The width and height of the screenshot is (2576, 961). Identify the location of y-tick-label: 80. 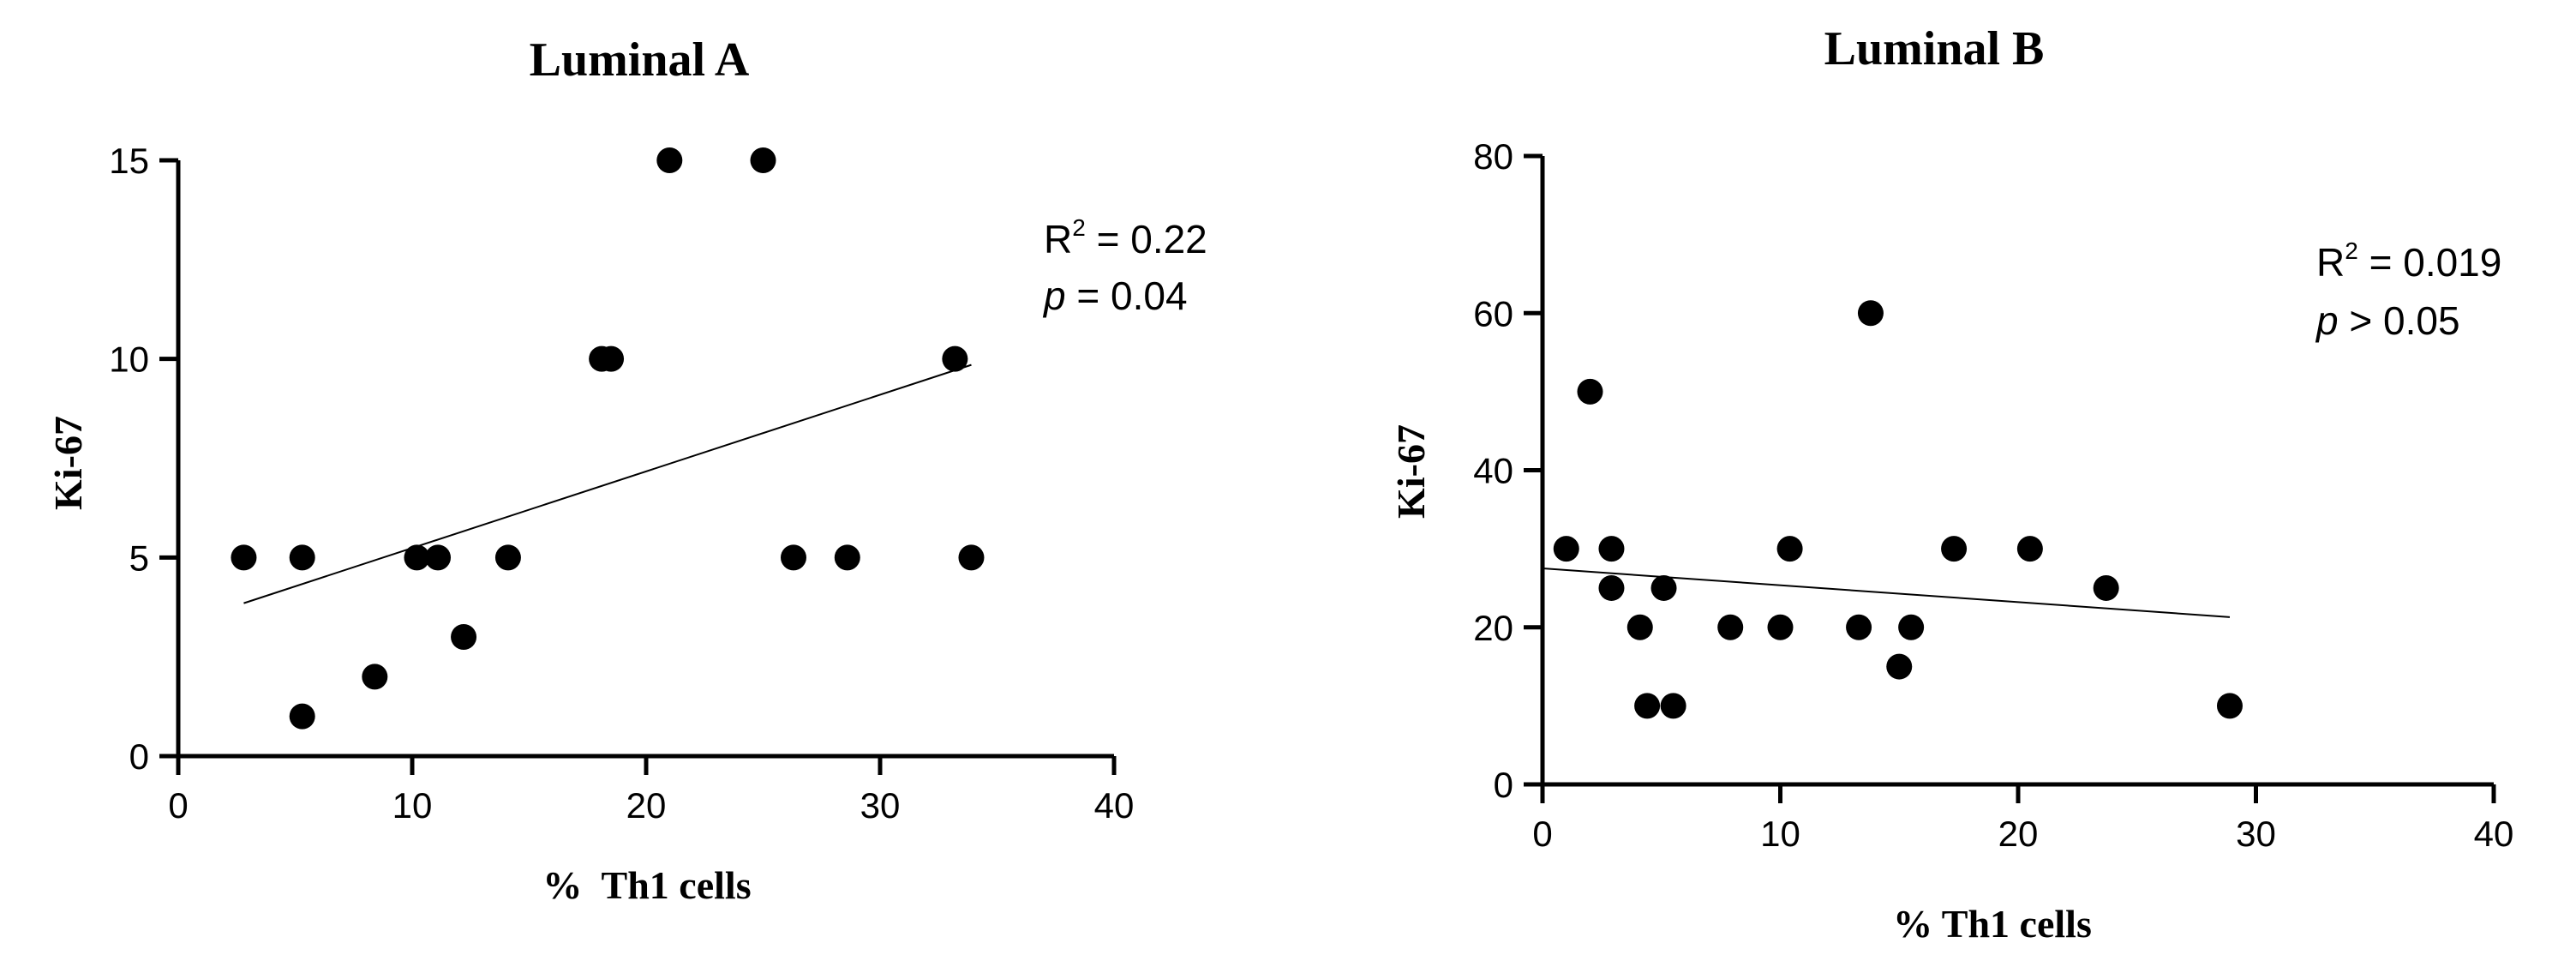
(1493, 157).